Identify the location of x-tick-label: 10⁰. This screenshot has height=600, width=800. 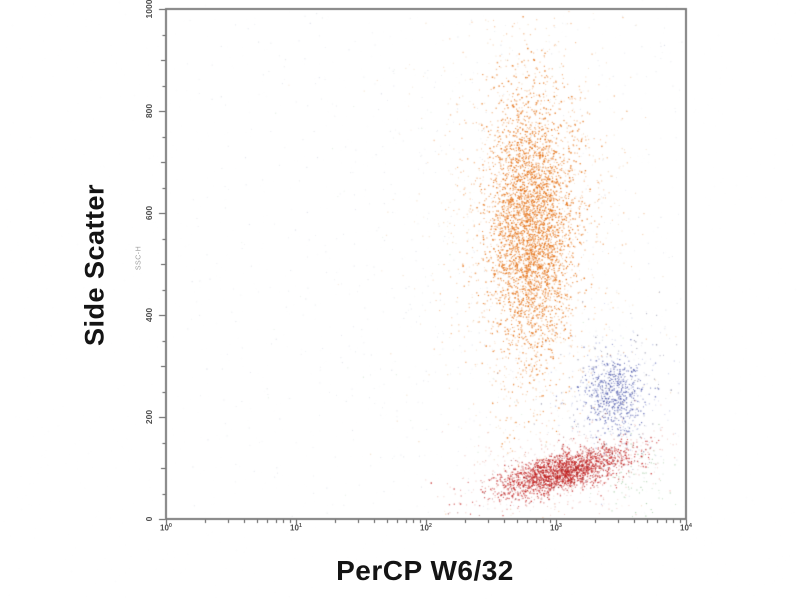
(166, 528).